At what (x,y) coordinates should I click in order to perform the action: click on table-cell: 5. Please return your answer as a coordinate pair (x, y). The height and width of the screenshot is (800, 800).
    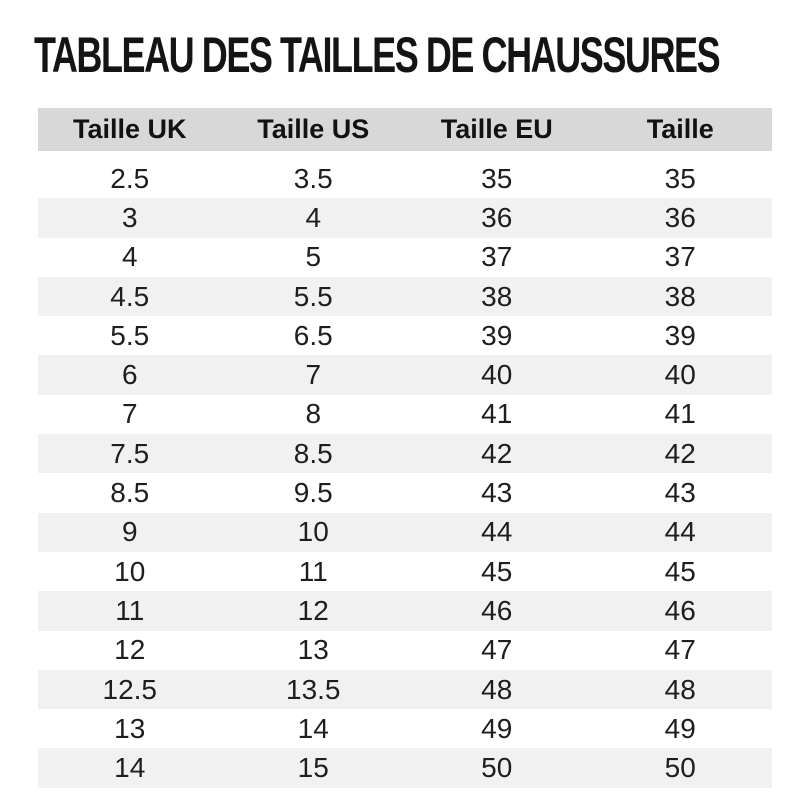
    Looking at the image, I should click on (313, 257).